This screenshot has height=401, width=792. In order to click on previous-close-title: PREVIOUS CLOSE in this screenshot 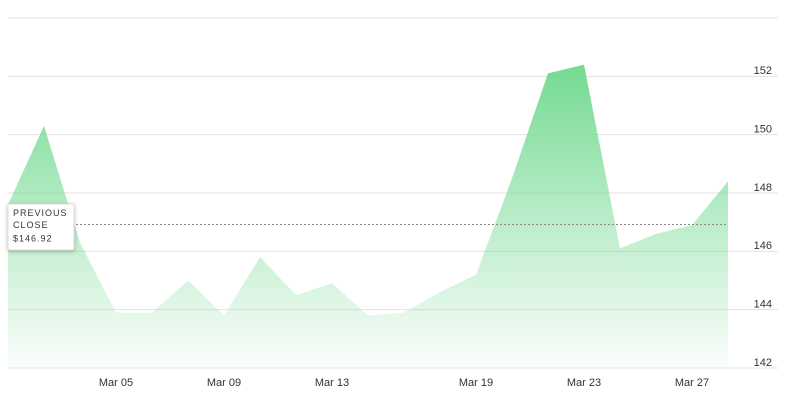, I will do `click(40, 219)`.